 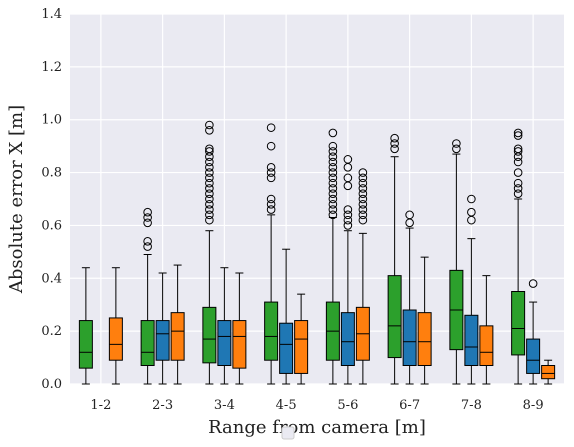 I want to click on x-tick-labels: 1-2 2-3 3-4 4-5 5-6 6-7 7-8 8-9, so click(x=316, y=405).